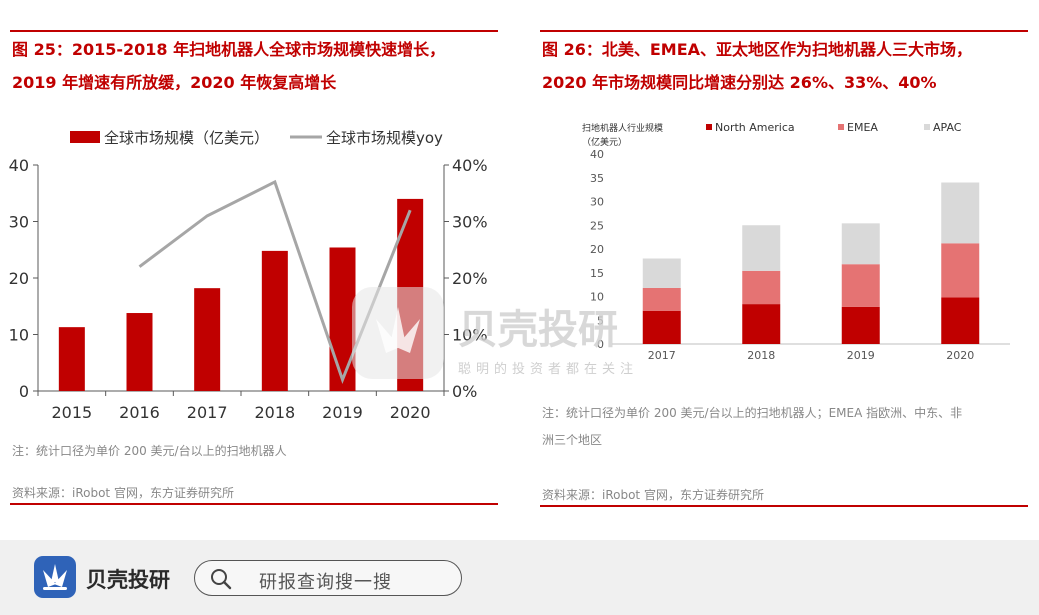 Image resolution: width=1039 pixels, height=615 pixels. What do you see at coordinates (600, 320) in the screenshot?
I see `y-tick-label: 5` at bounding box center [600, 320].